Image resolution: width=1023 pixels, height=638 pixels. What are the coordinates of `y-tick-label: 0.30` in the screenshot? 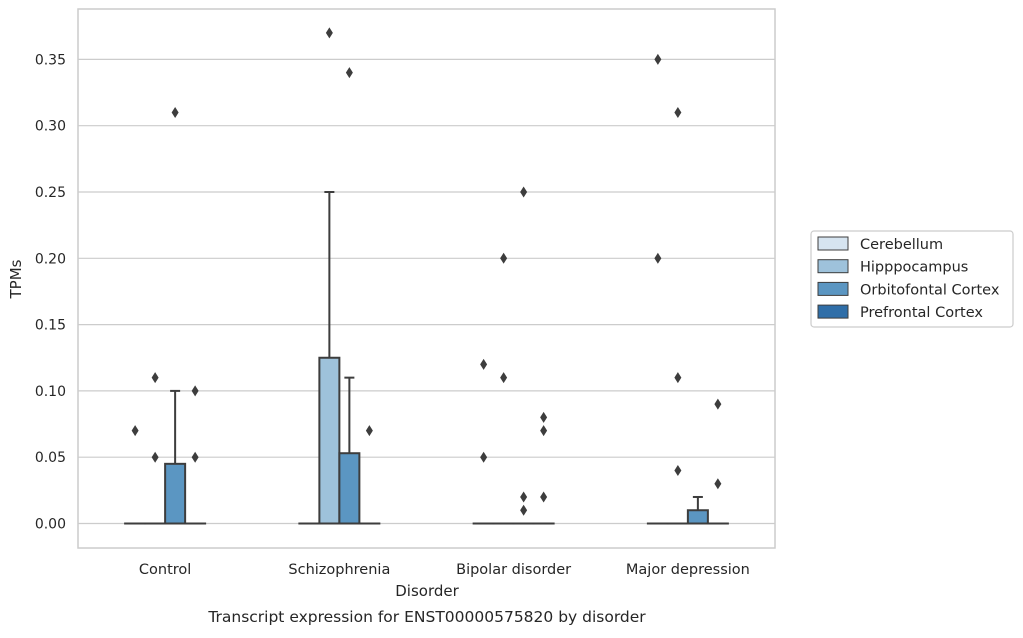 It's located at (50, 127).